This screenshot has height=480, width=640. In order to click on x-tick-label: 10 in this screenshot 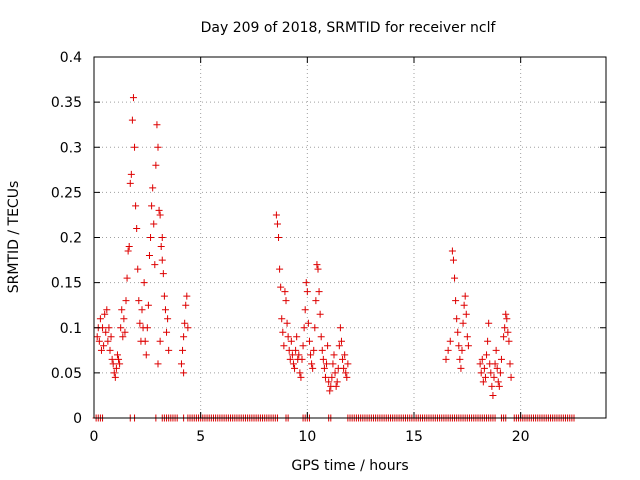, I will do `click(307, 437)`.